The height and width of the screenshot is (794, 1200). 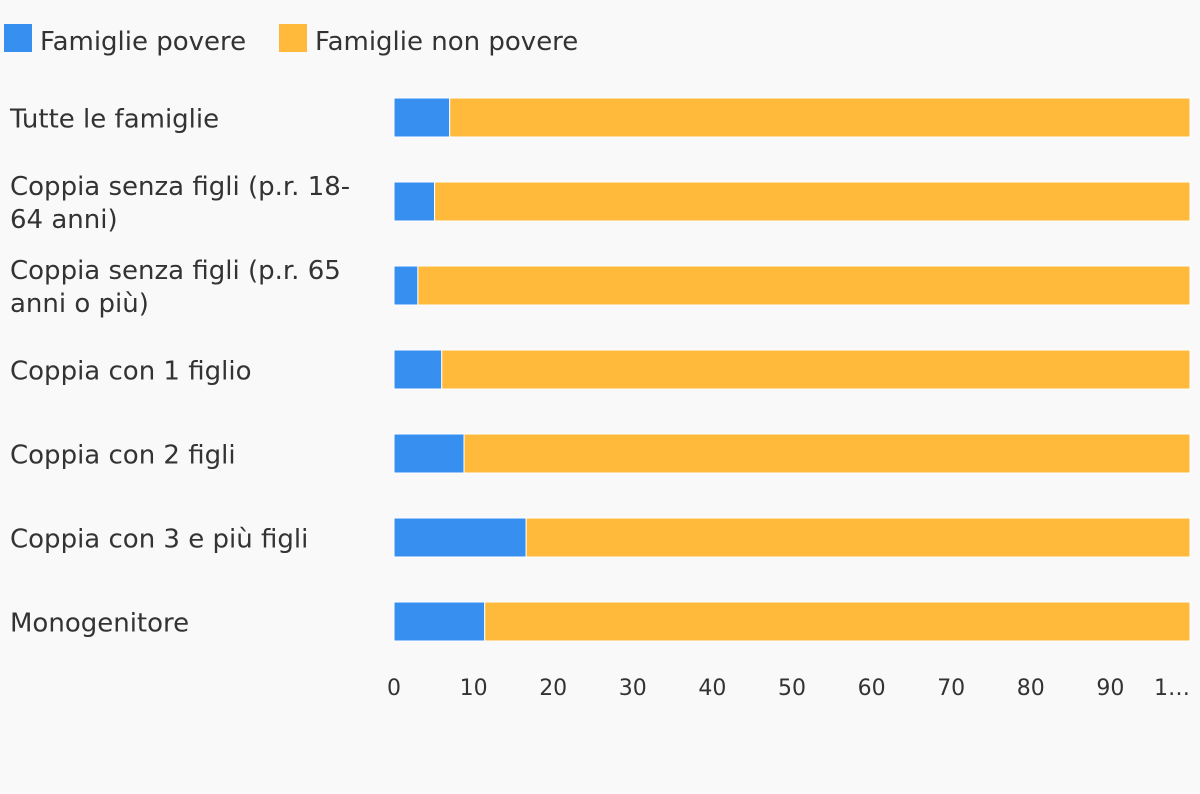 I want to click on x-tick-label: 50, so click(x=792, y=688).